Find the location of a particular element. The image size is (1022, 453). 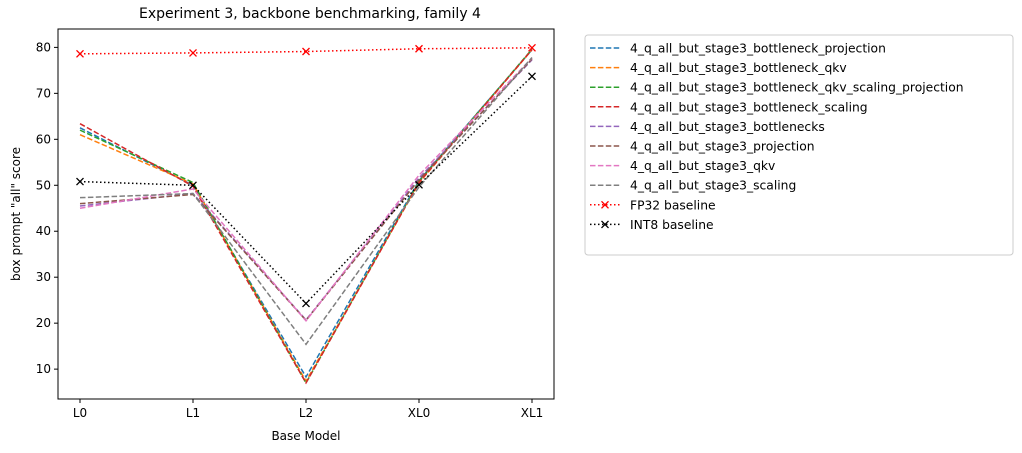

y-tick-label: 30 is located at coordinates (43, 277).